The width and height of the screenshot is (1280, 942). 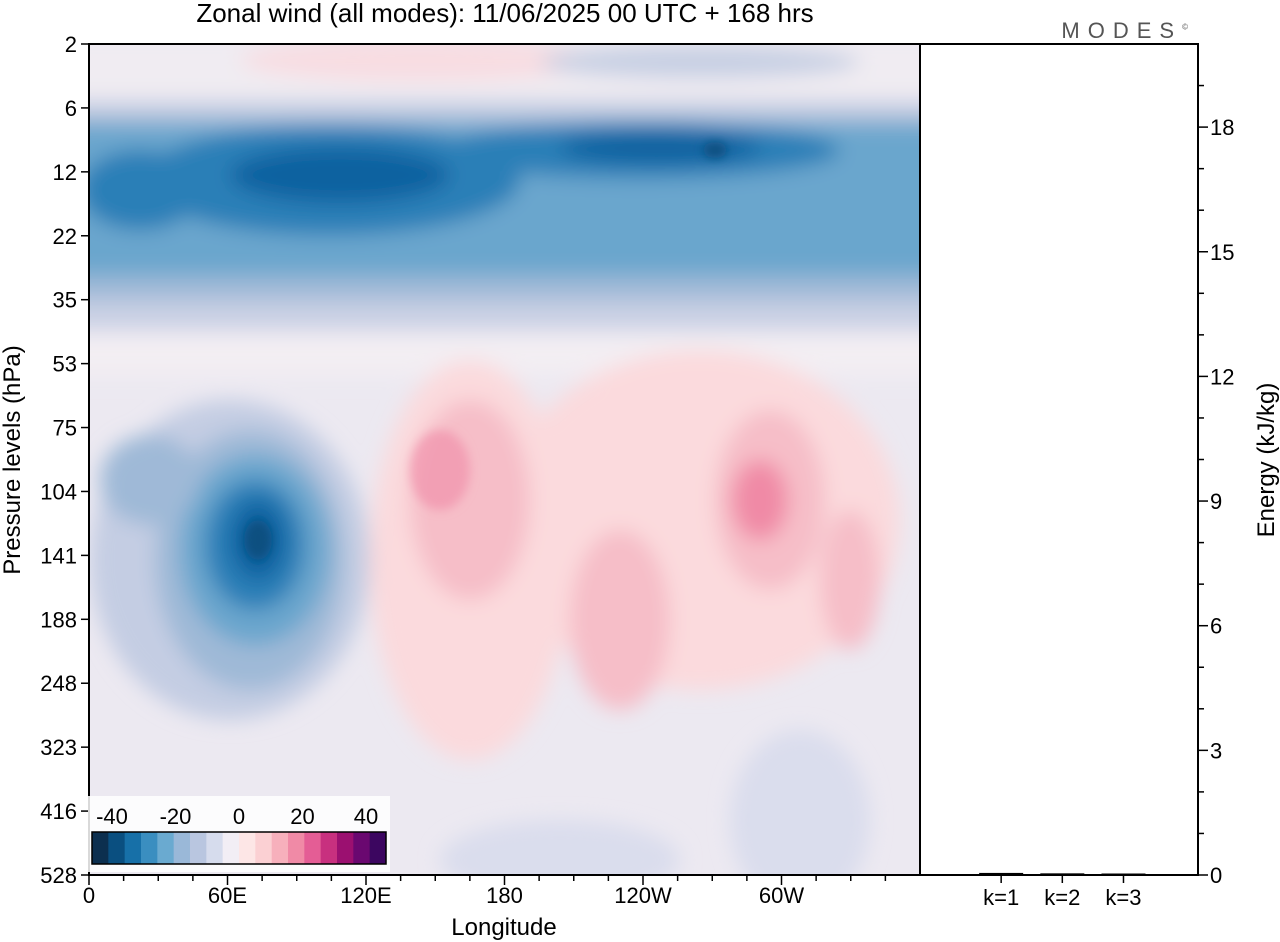 What do you see at coordinates (65, 300) in the screenshot?
I see `y-tick-label: 35` at bounding box center [65, 300].